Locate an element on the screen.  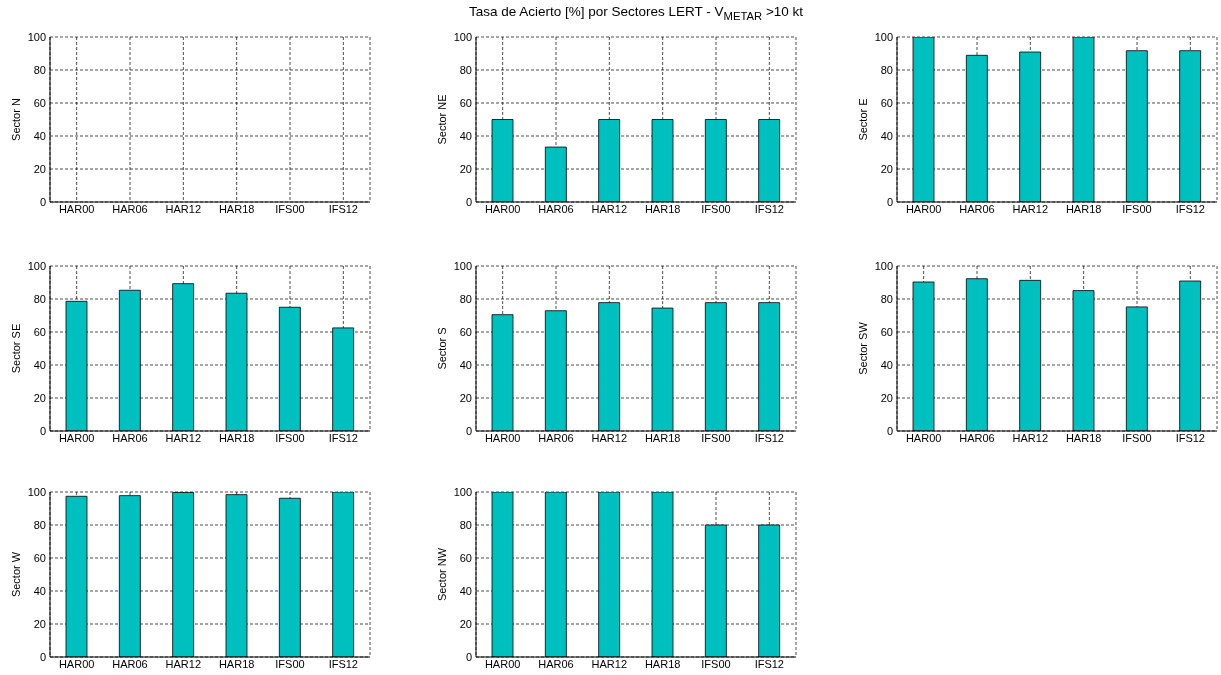
y-axis-title: Sector NW is located at coordinates (442, 574).